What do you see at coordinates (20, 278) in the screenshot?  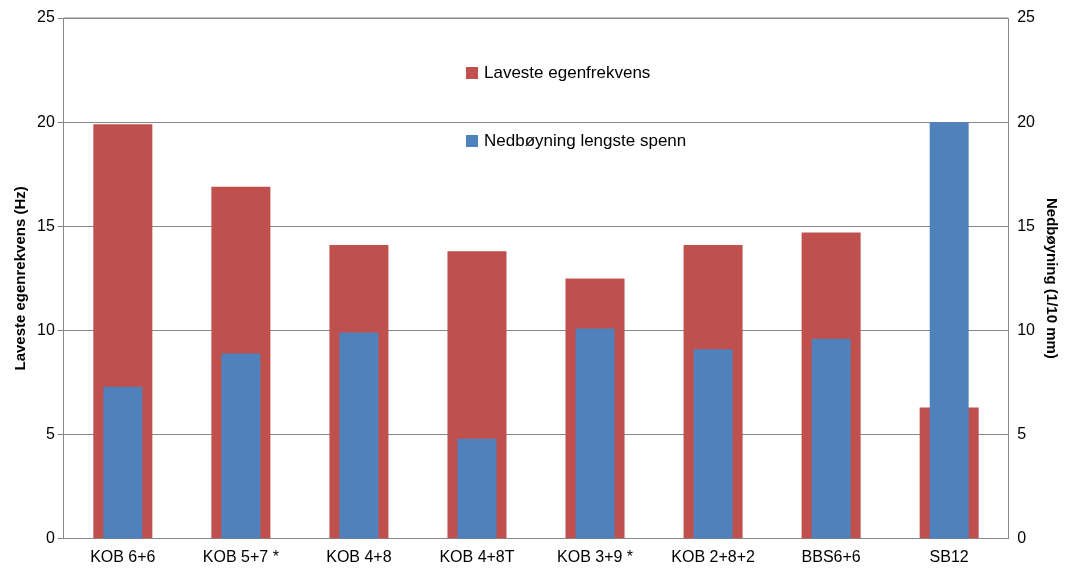 I see `y-axis-title: Laveste egenrekvens (Hz)` at bounding box center [20, 278].